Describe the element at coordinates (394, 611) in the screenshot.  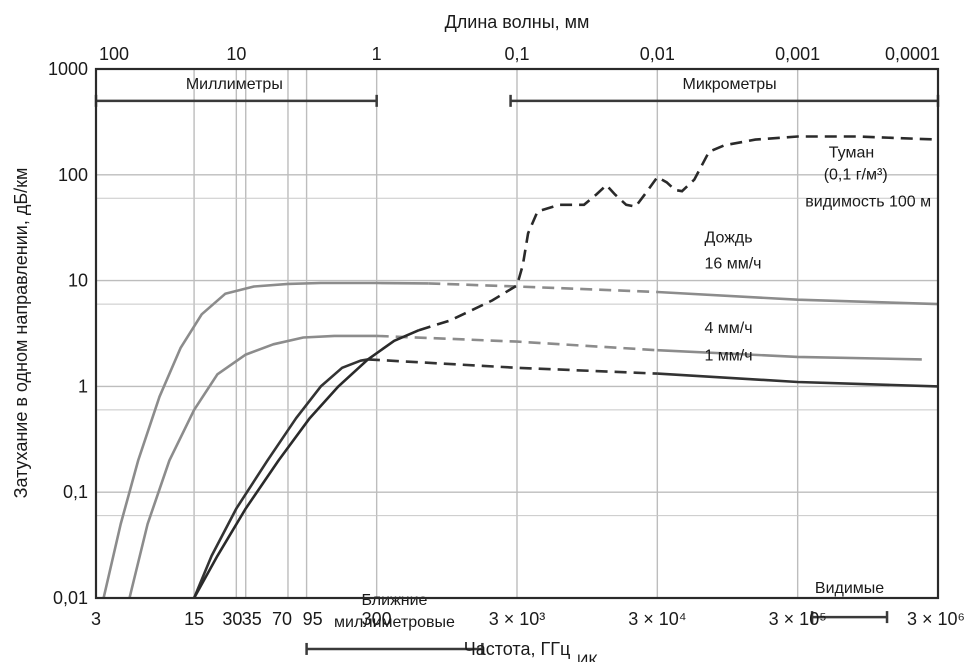
I see `band-label: Ближние миллиметровые` at that location.